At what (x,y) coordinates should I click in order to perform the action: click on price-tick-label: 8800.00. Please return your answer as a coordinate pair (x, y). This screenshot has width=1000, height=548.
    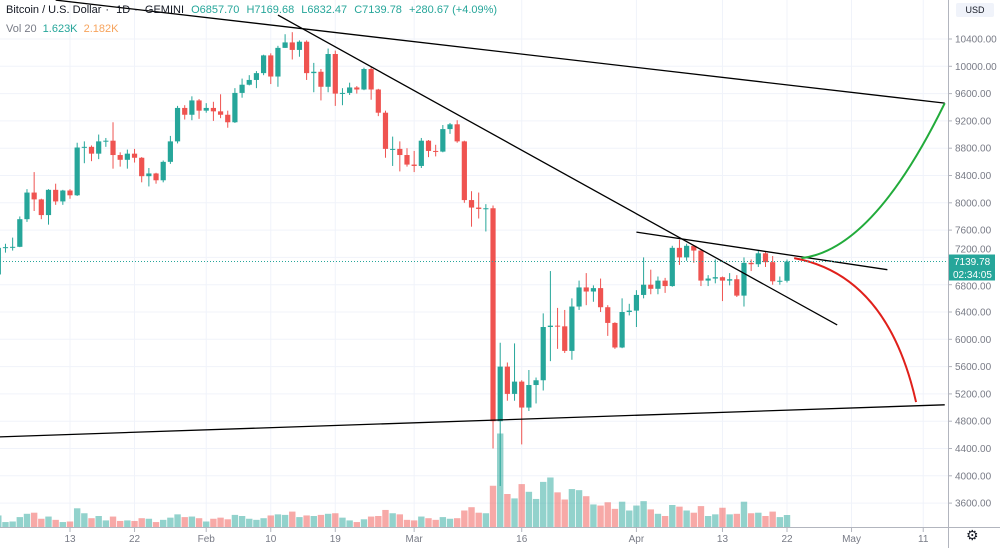
    Looking at the image, I should click on (973, 149).